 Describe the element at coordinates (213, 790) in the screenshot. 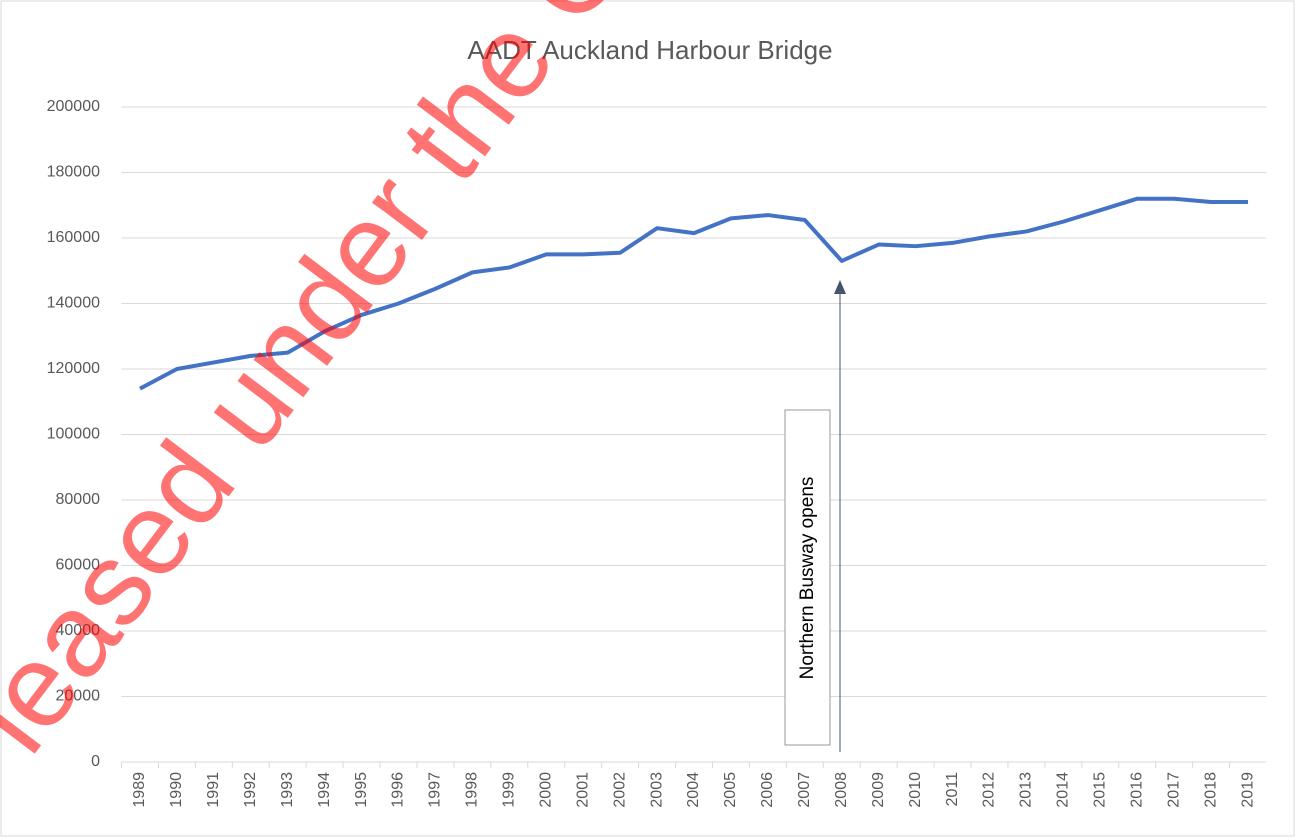

I see `x-tick-label: 1991` at that location.